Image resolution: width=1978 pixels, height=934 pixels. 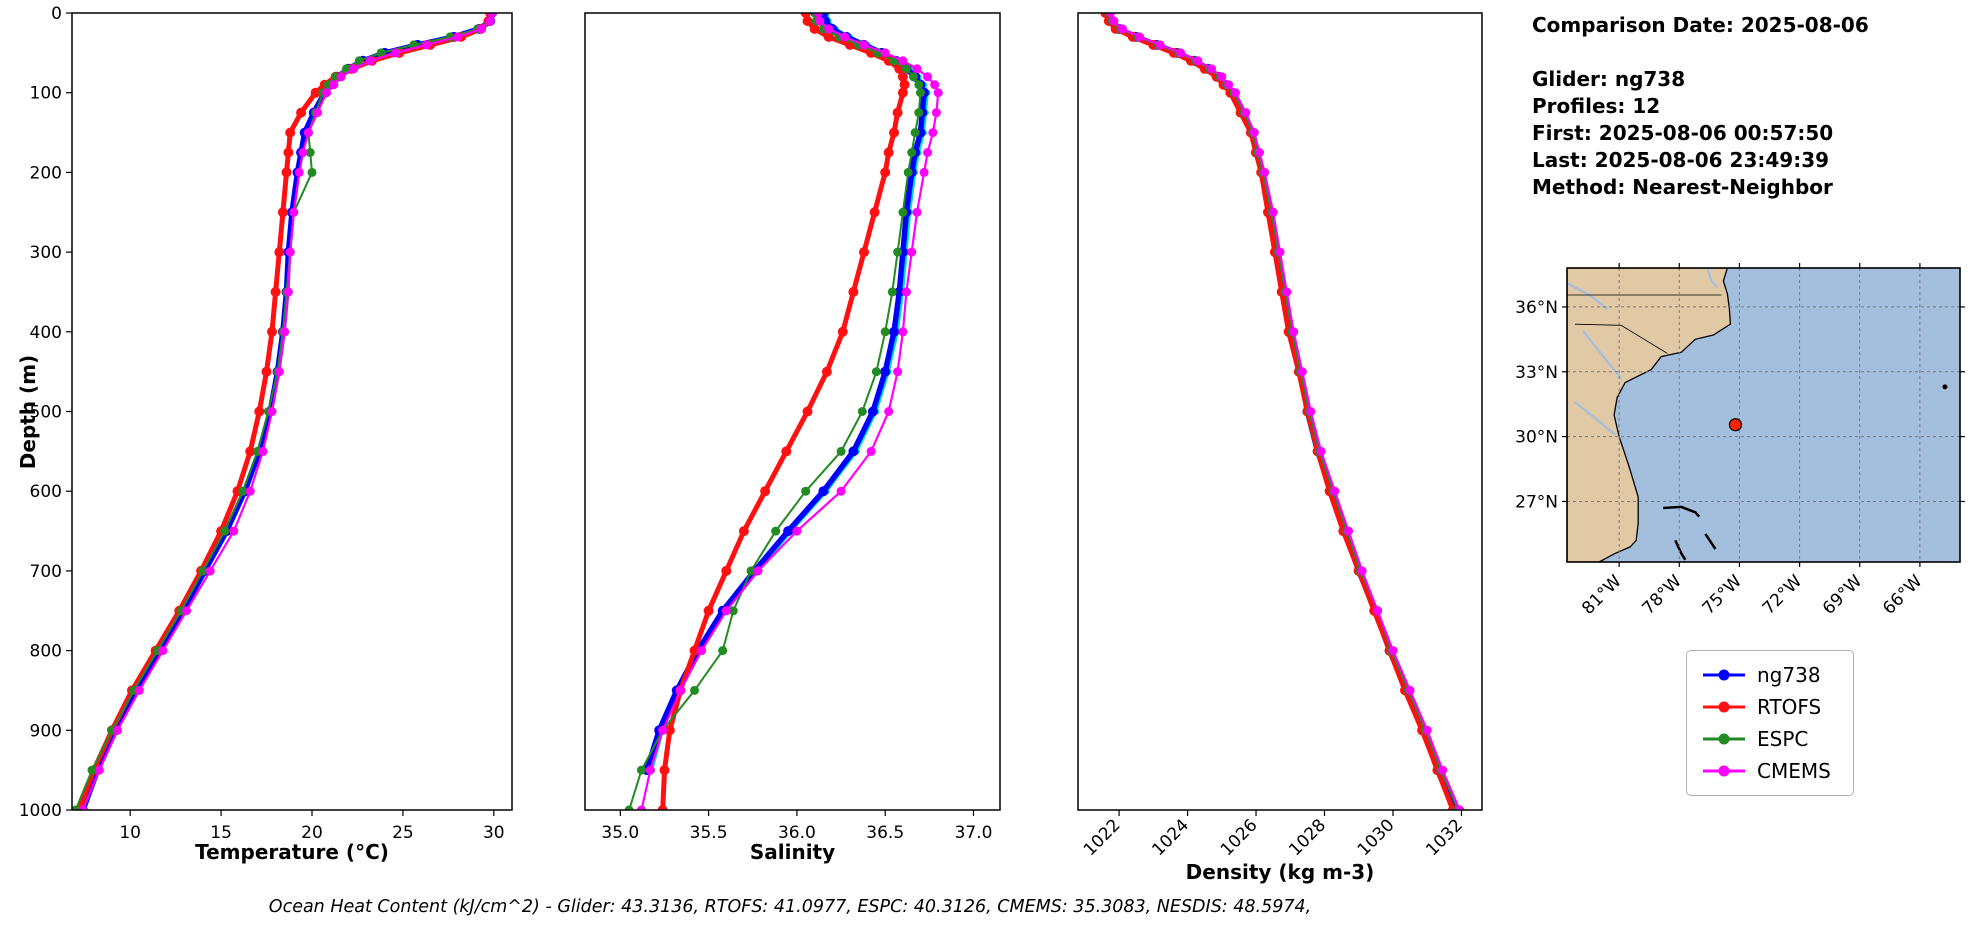 What do you see at coordinates (792, 852) in the screenshot?
I see `salinity-axis-label: Salinity` at bounding box center [792, 852].